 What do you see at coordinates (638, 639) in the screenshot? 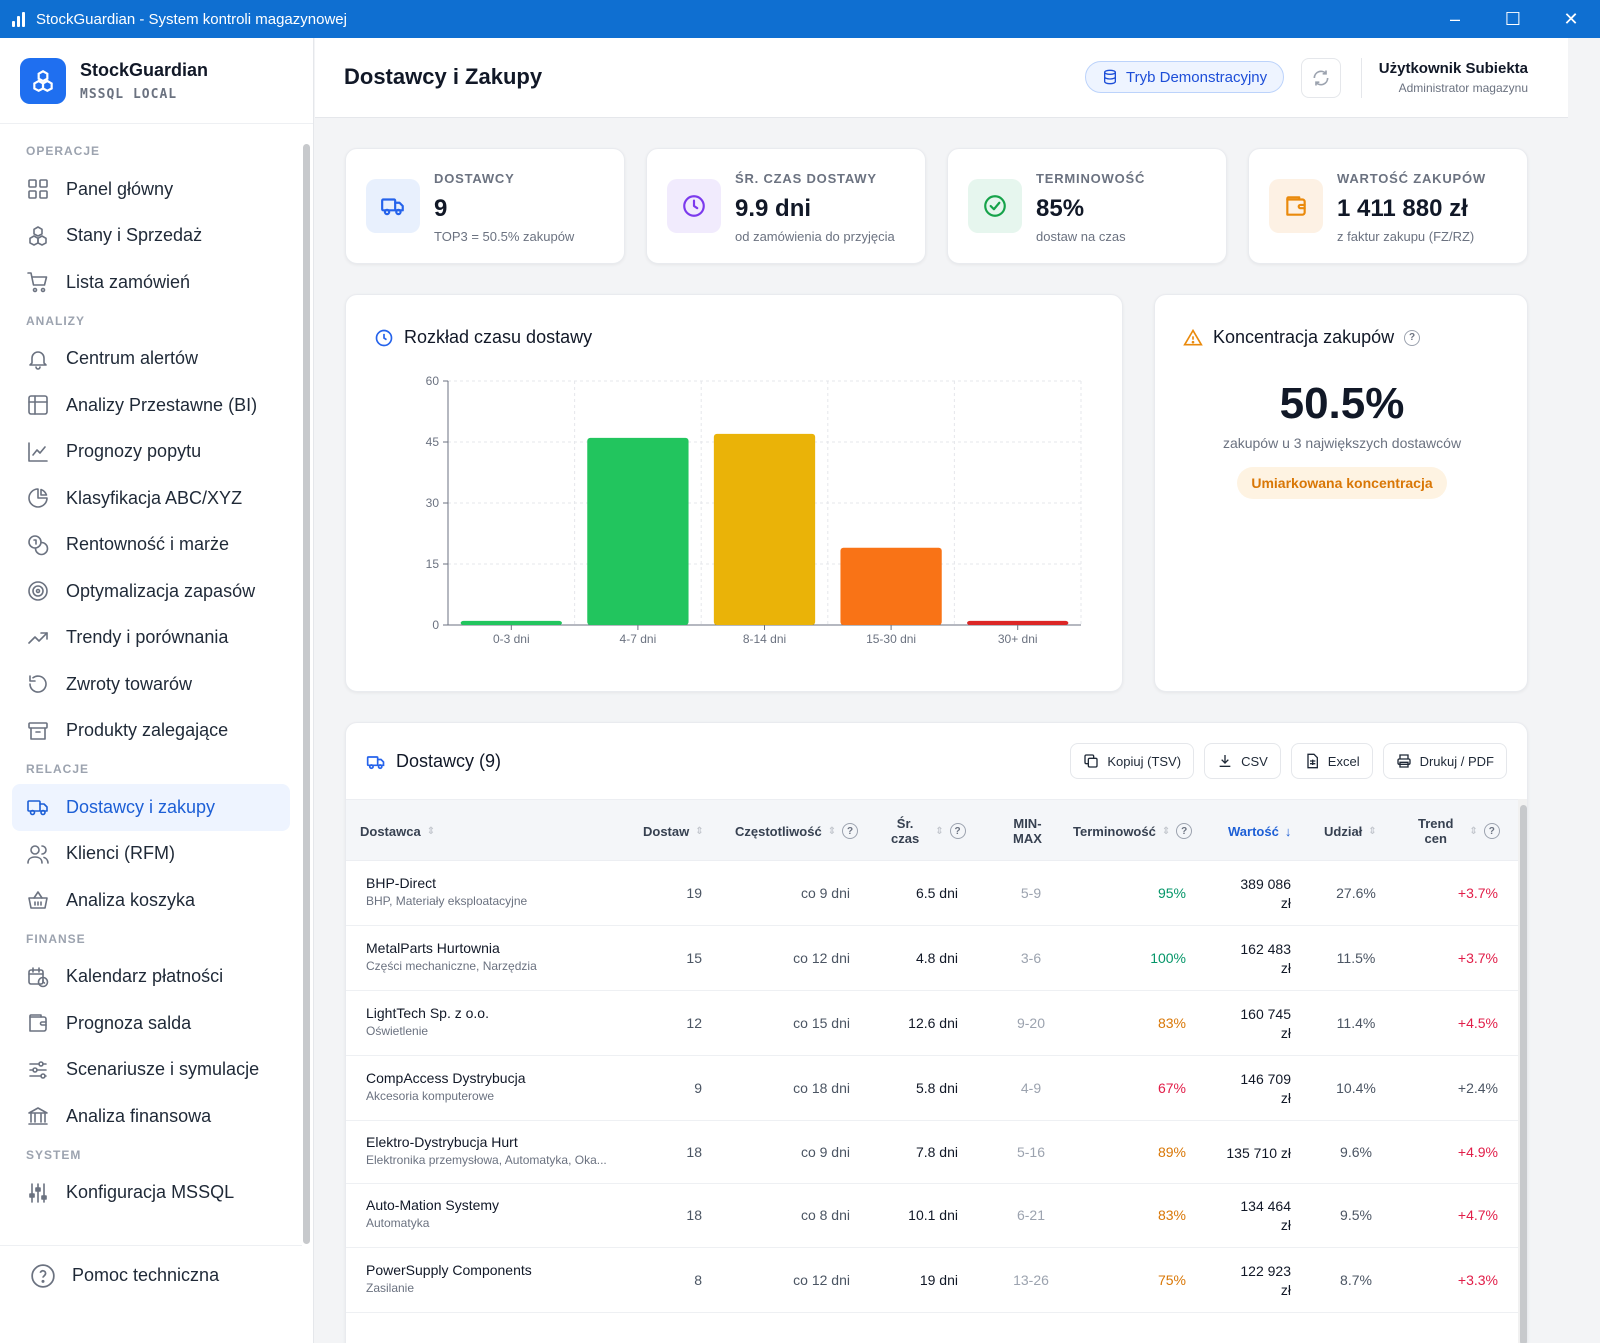
I see `x-tick-label: 4-7 dni` at bounding box center [638, 639].